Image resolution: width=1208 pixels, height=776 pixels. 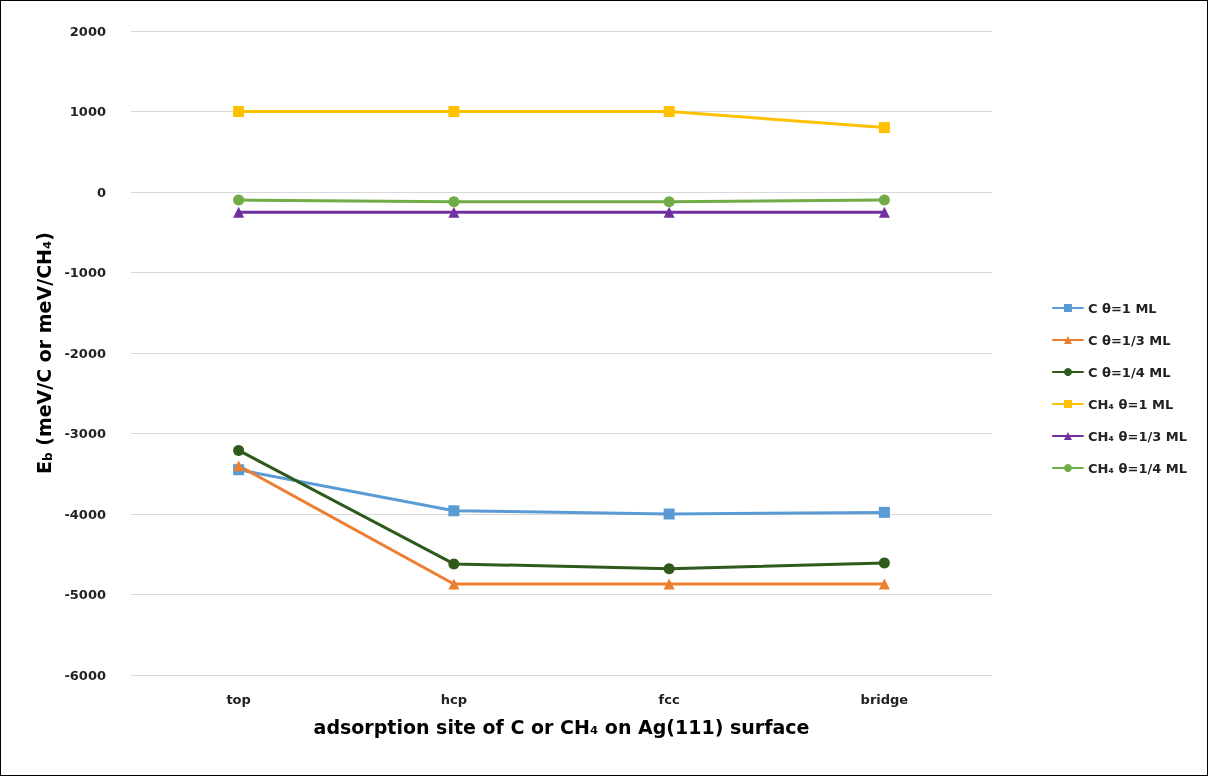 What do you see at coordinates (454, 699) in the screenshot?
I see `x-tick-label: hcp` at bounding box center [454, 699].